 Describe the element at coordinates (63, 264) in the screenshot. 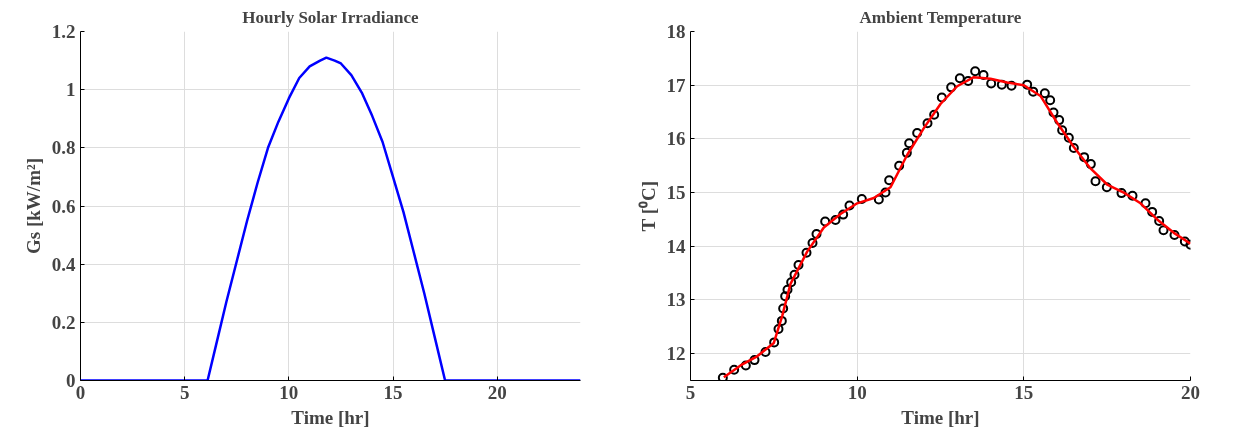

I see `y-tick-label: 0.4` at that location.